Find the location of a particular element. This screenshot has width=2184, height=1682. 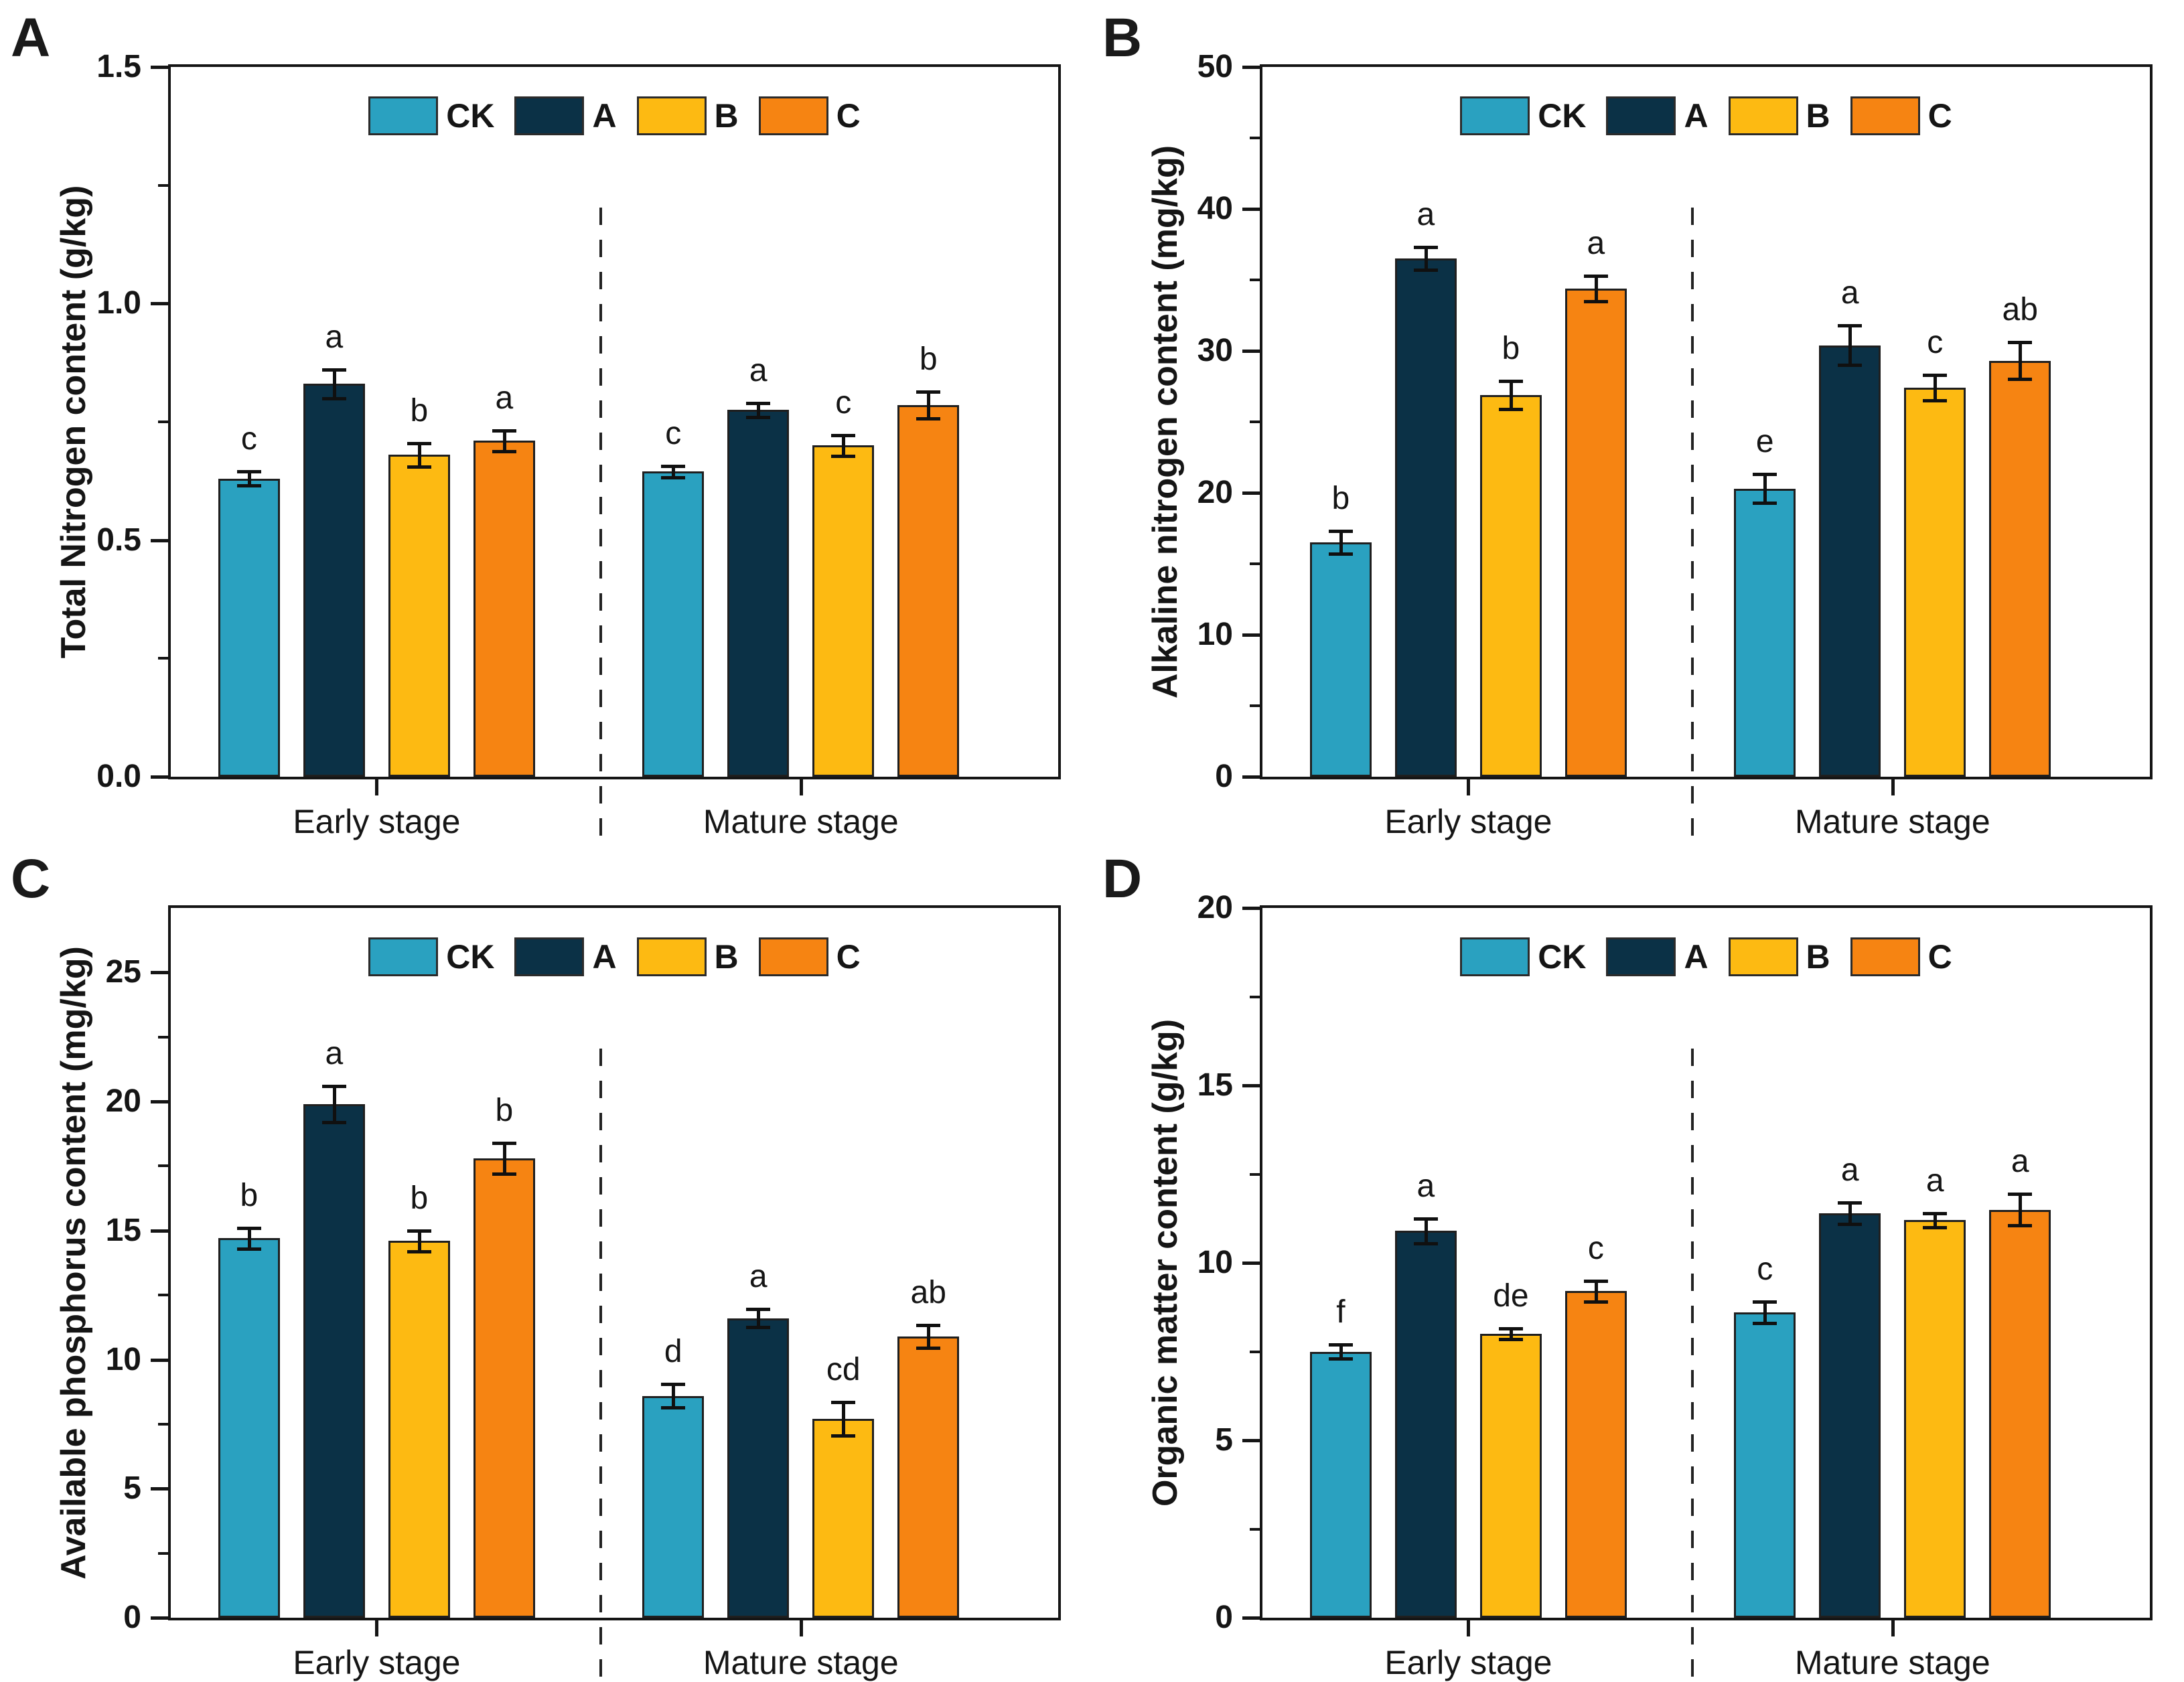

legend-swatch-ck is located at coordinates (1495, 115).